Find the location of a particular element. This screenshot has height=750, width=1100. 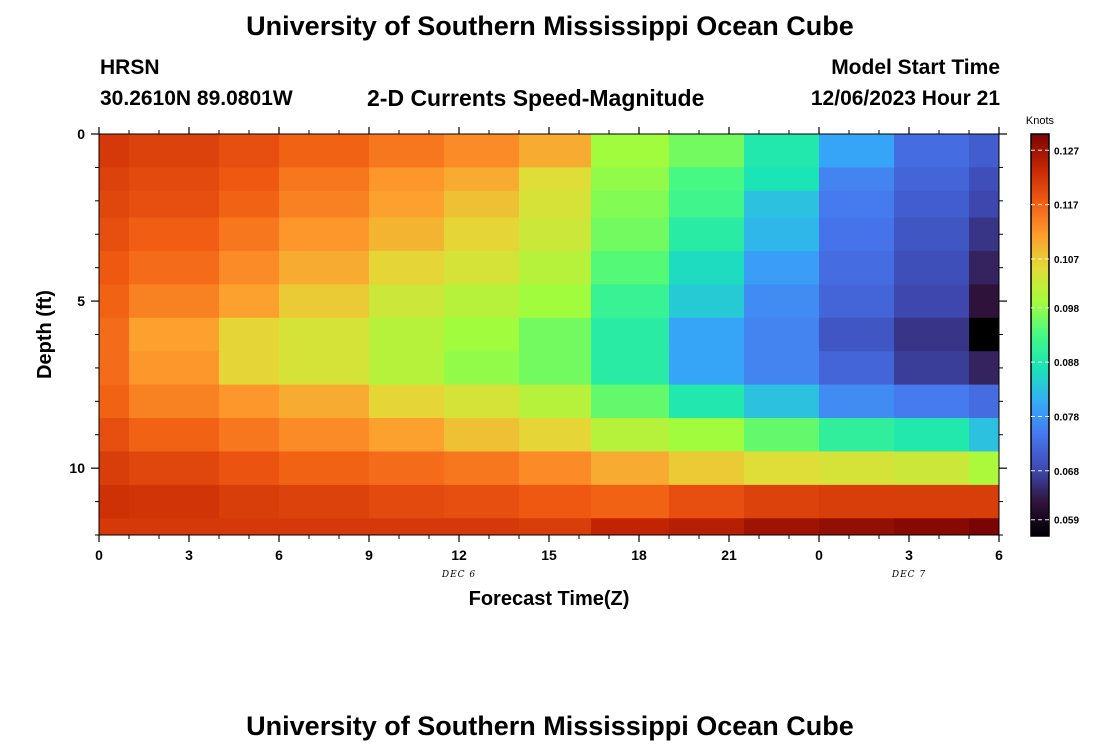

heatmap-cell-r13-c12 is located at coordinates (984, 527).